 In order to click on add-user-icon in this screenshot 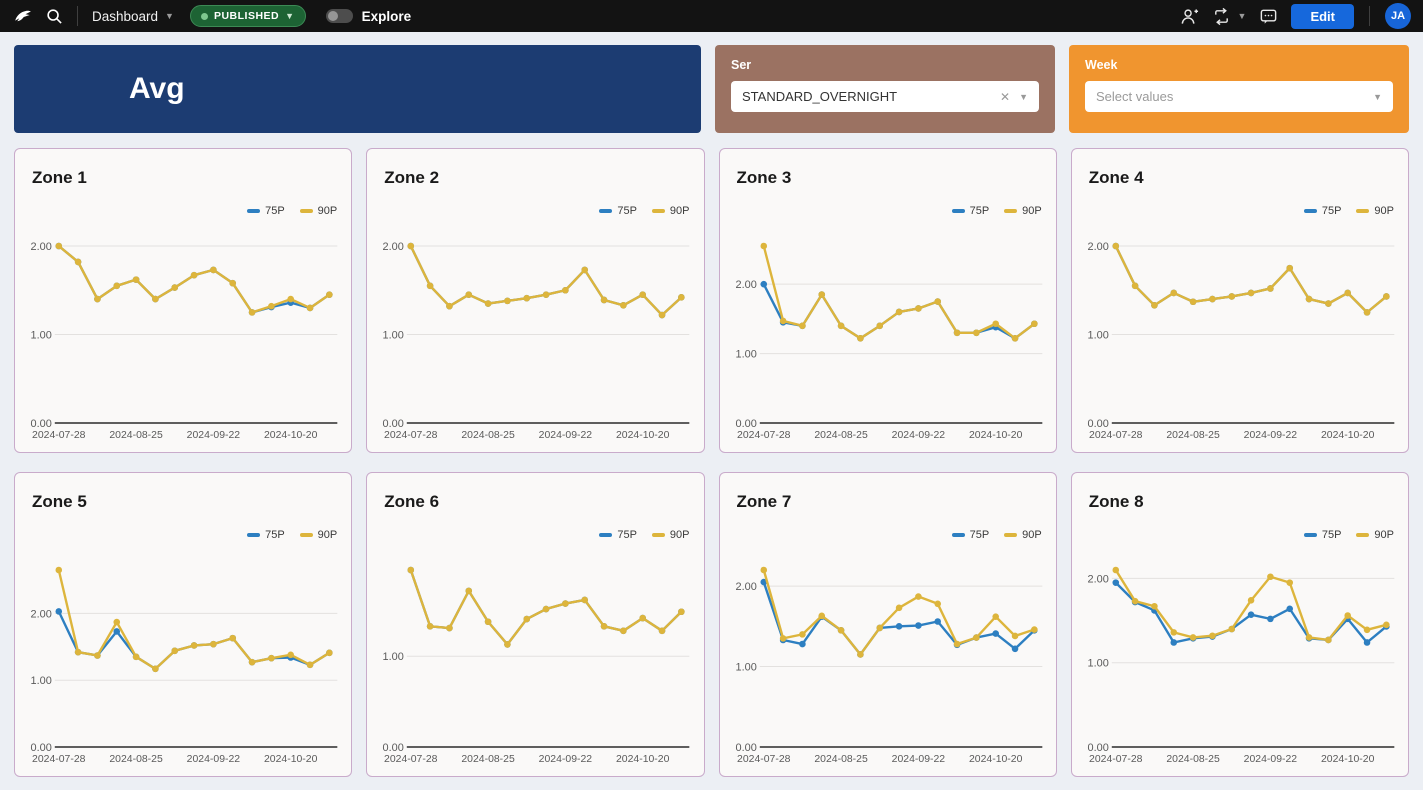, I will do `click(1189, 16)`.